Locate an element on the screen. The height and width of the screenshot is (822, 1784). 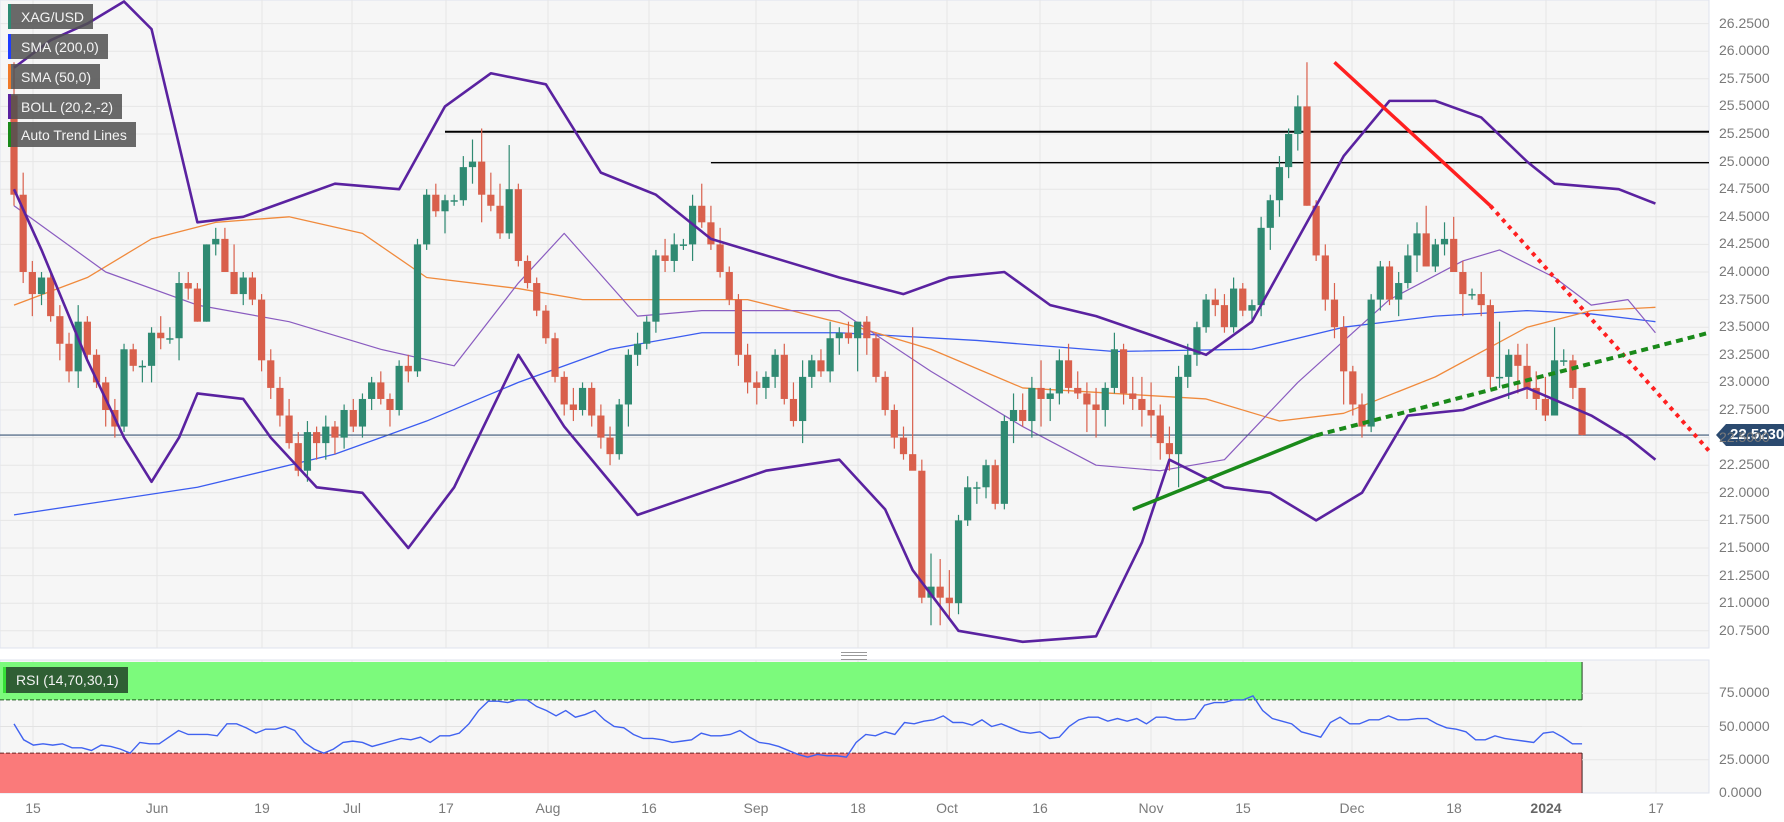
time-tick-label: 15 is located at coordinates (1243, 808).